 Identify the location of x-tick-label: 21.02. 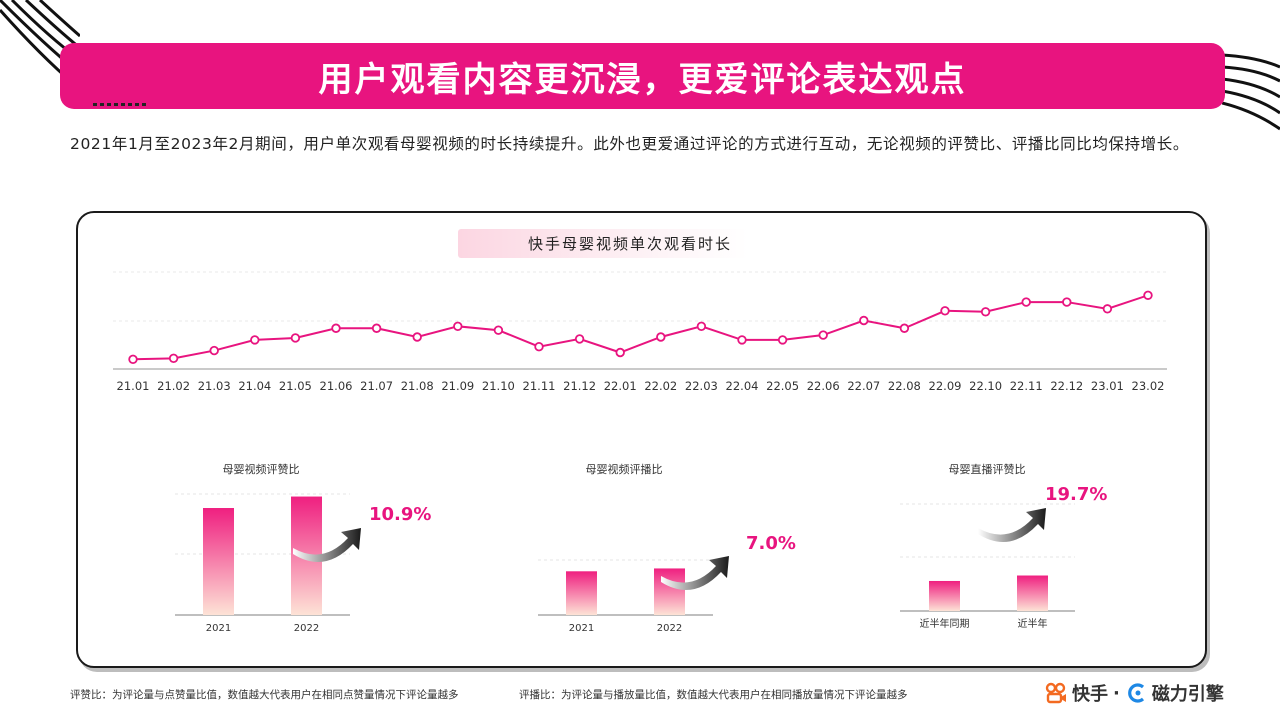
(173, 386).